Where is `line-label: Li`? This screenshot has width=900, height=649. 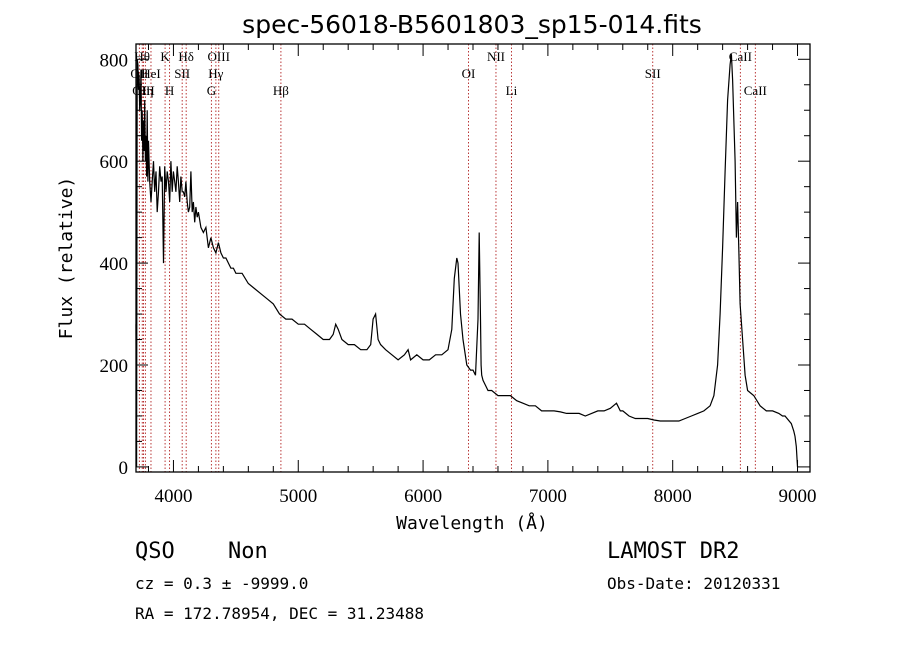 line-label: Li is located at coordinates (512, 90).